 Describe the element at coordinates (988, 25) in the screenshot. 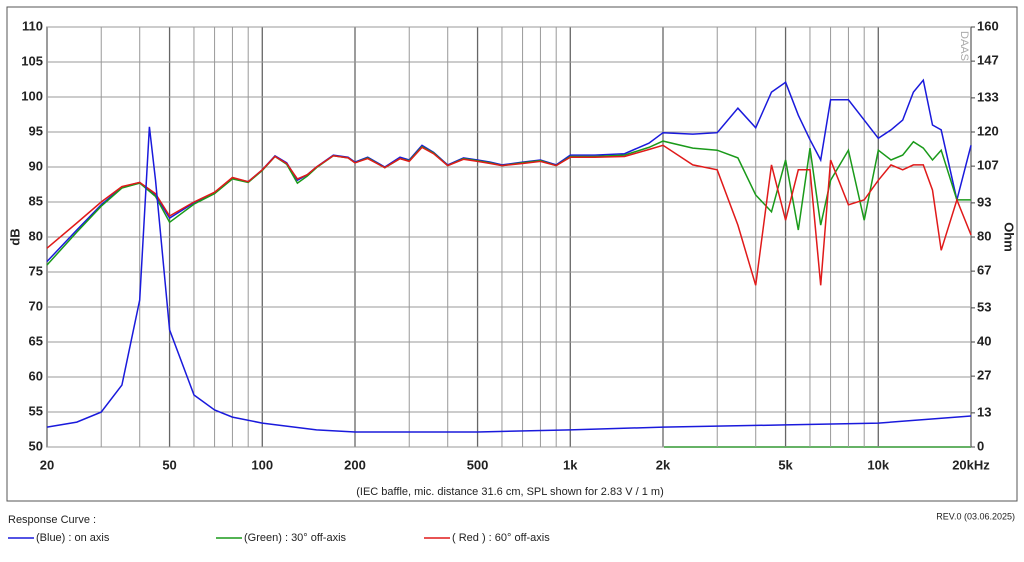

I see `y2-tick-label: 160` at that location.